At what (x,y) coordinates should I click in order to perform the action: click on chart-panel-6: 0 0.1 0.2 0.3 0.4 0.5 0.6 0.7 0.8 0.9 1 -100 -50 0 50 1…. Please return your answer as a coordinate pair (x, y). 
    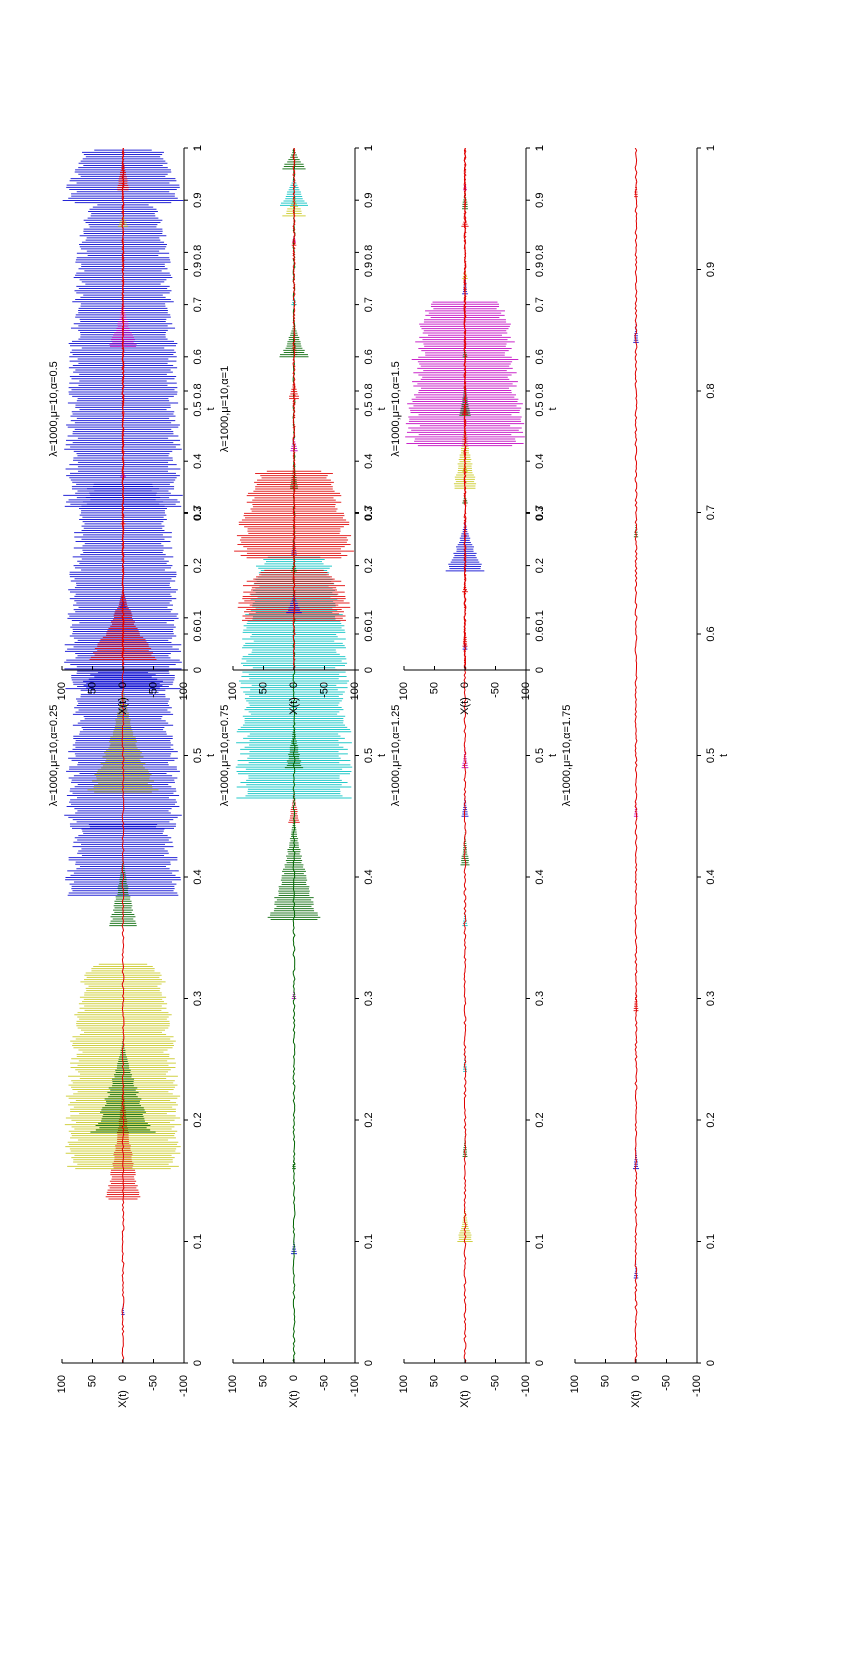
    Looking at the image, I should click on (303, 430).